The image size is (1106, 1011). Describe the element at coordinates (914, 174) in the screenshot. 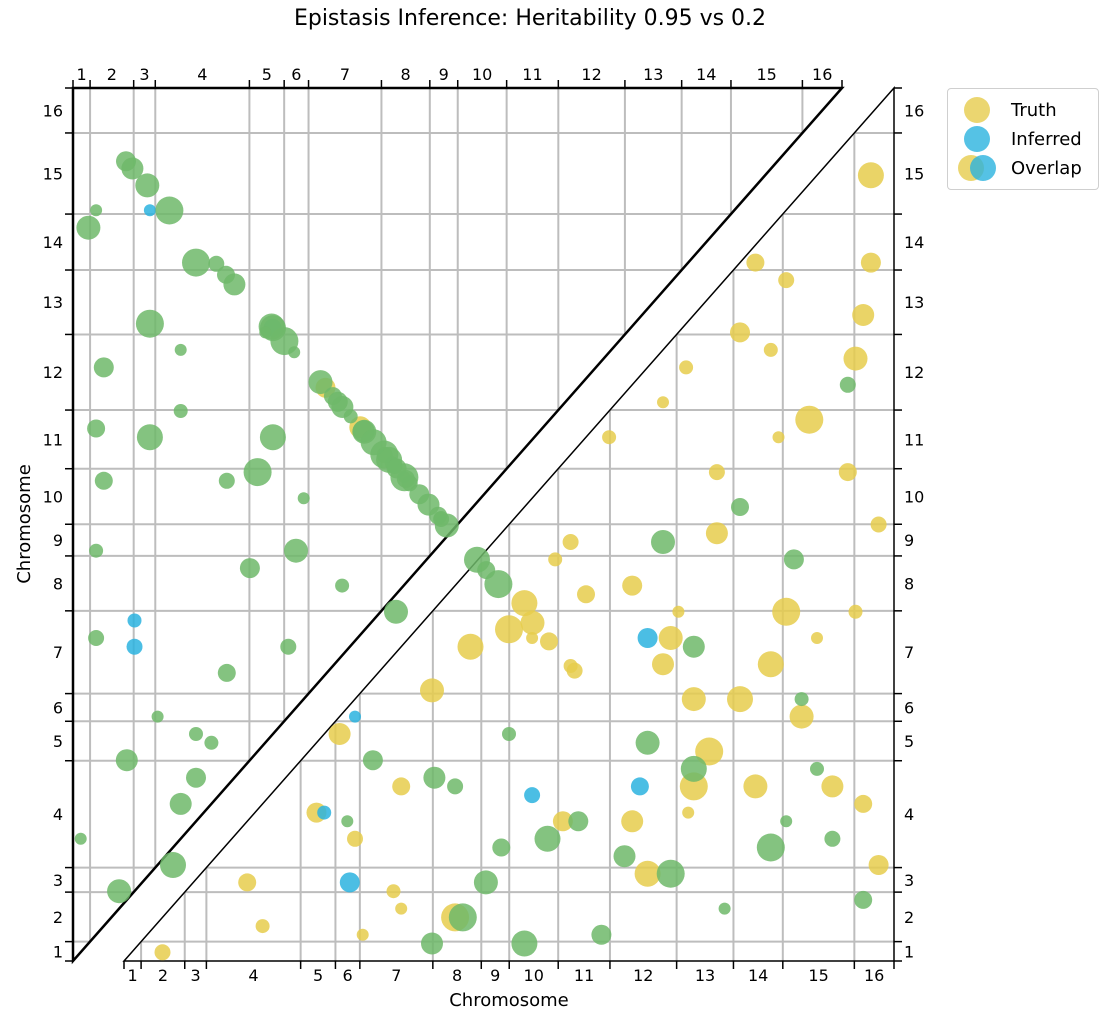

I see `right-tick-label: 15` at that location.